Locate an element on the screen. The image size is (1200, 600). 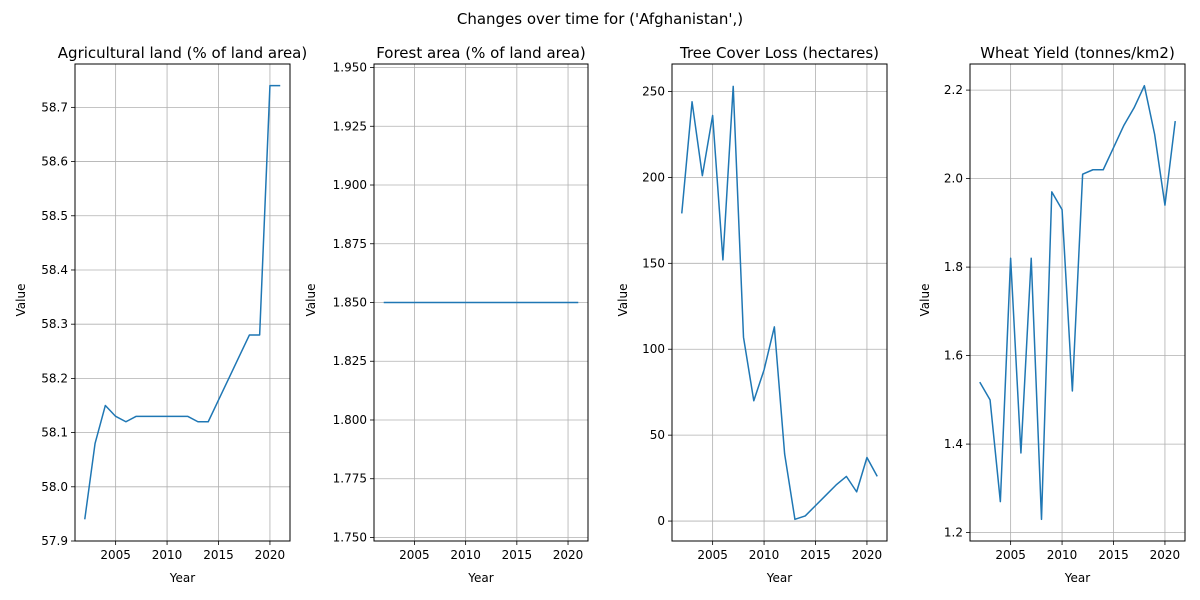
y-tick-label: 1.750 is located at coordinates (350, 537).